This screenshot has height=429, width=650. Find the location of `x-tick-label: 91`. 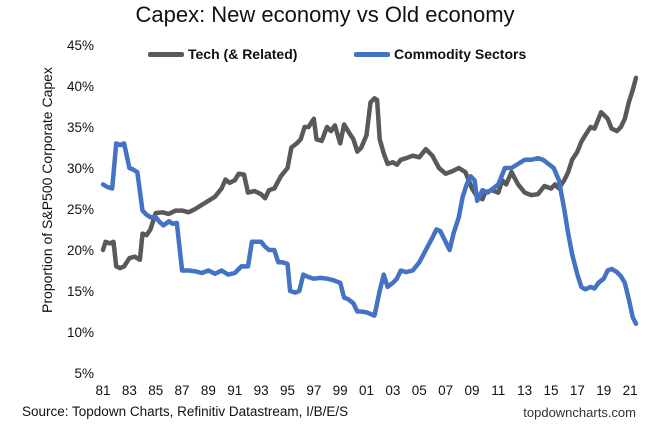

x-tick-label: 91 is located at coordinates (234, 390).